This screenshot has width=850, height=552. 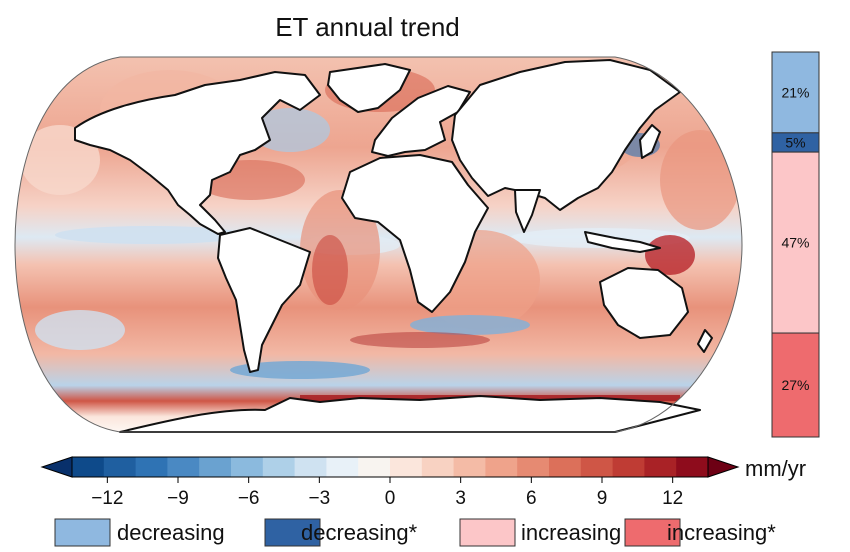 I want to click on bar-segment-label-4: 27%, so click(x=795, y=385).